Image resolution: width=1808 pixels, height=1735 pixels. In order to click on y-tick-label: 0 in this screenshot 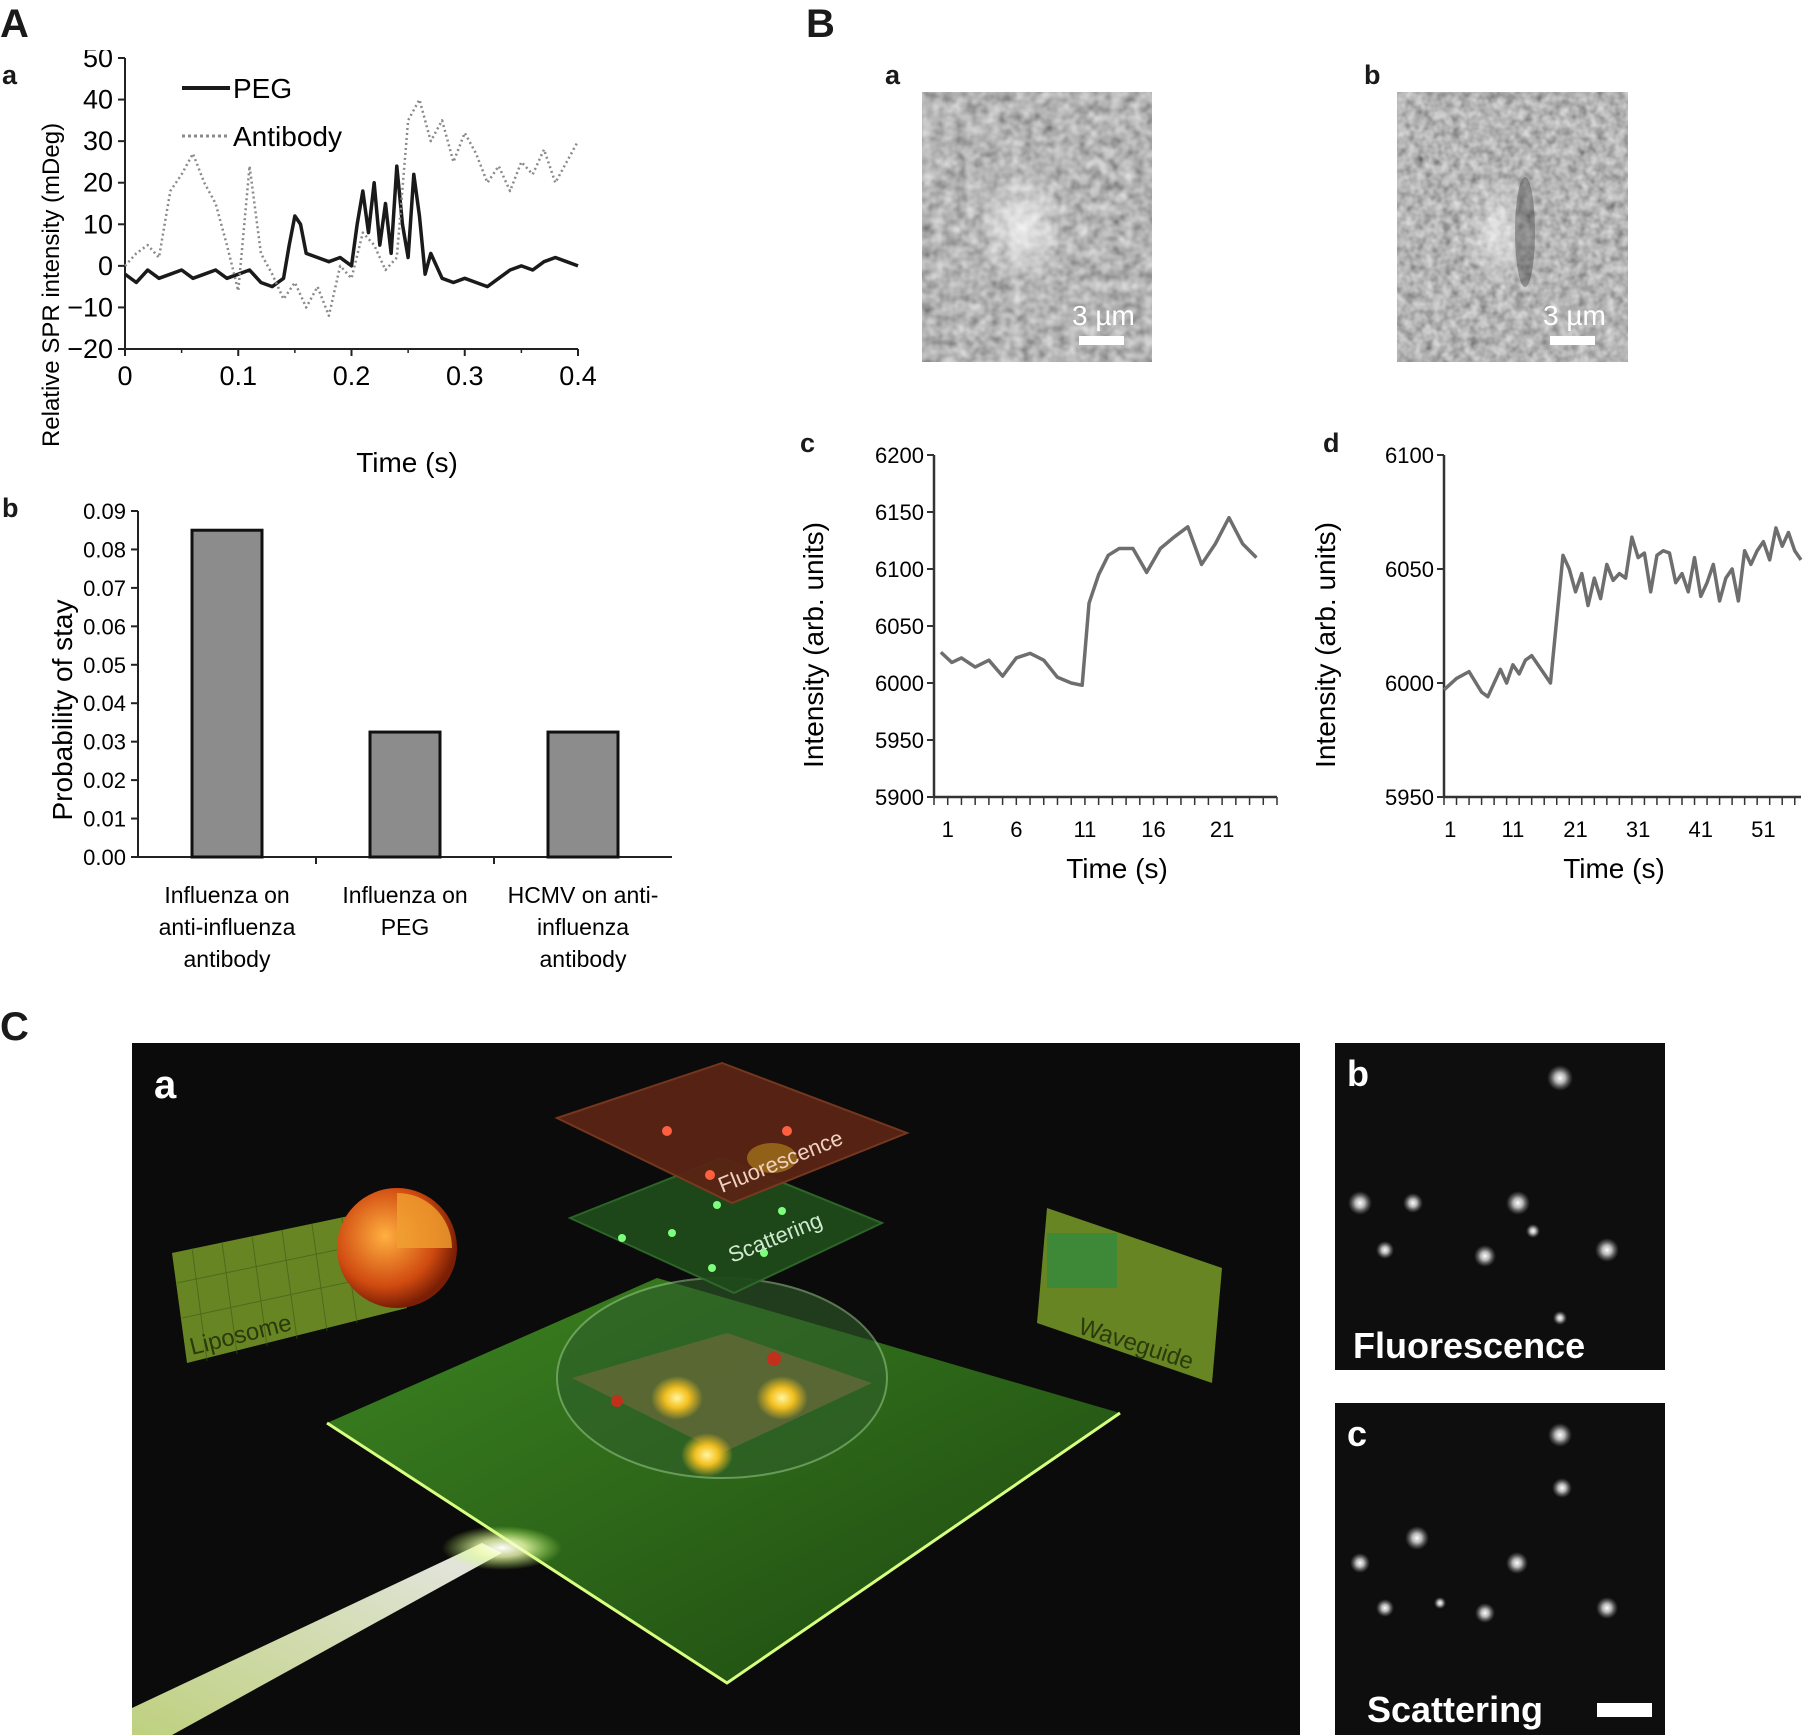, I will do `click(105, 266)`.